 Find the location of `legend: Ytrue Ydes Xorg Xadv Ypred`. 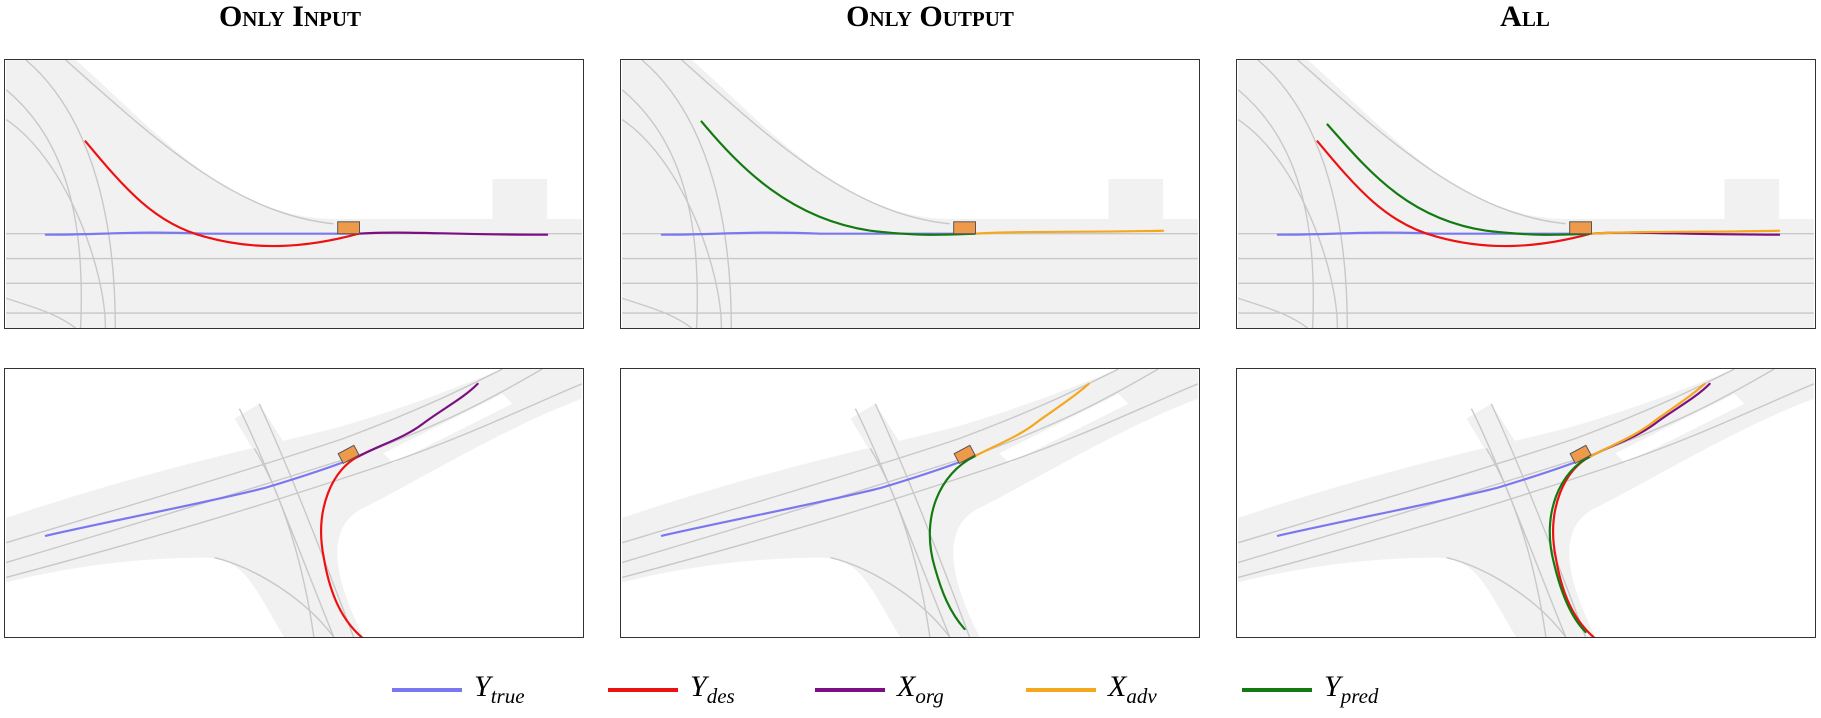

legend: Ytrue Ydes Xorg Xadv Ypred is located at coordinates (910, 691).